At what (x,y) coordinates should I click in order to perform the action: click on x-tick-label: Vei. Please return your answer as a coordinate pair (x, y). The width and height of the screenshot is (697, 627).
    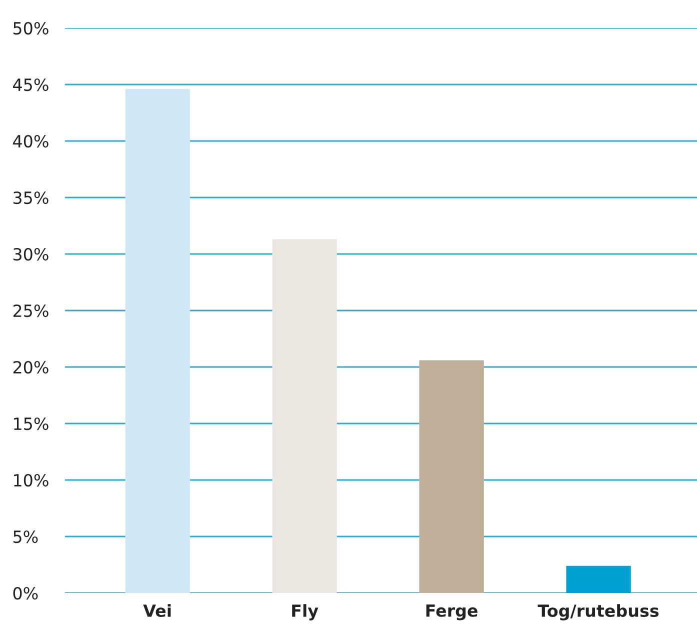
    Looking at the image, I should click on (157, 611).